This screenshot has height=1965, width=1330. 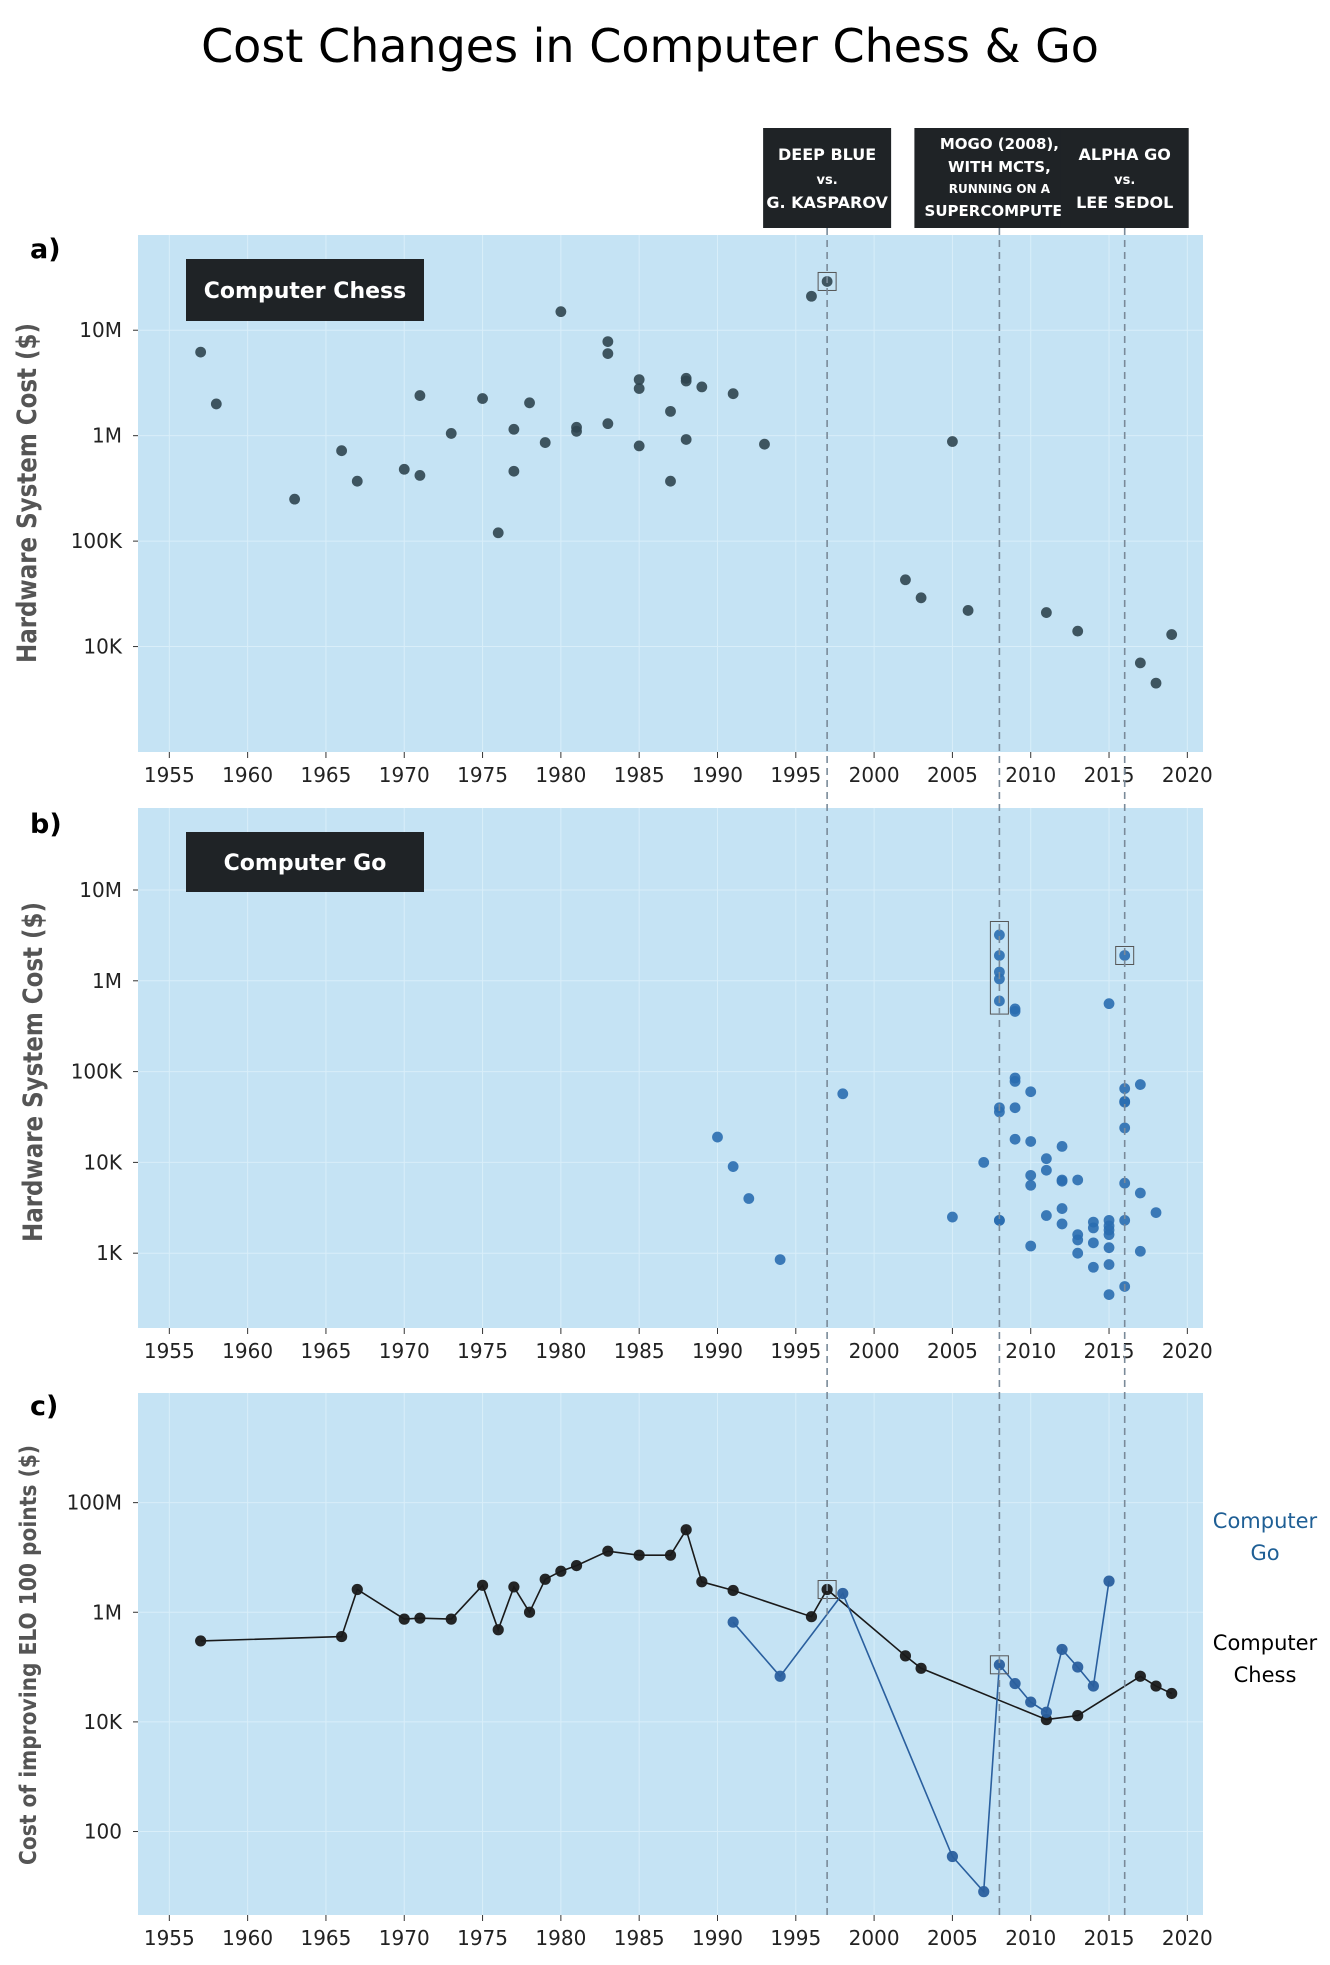 I want to click on legend-label: Chess, so click(x=1265, y=1675).